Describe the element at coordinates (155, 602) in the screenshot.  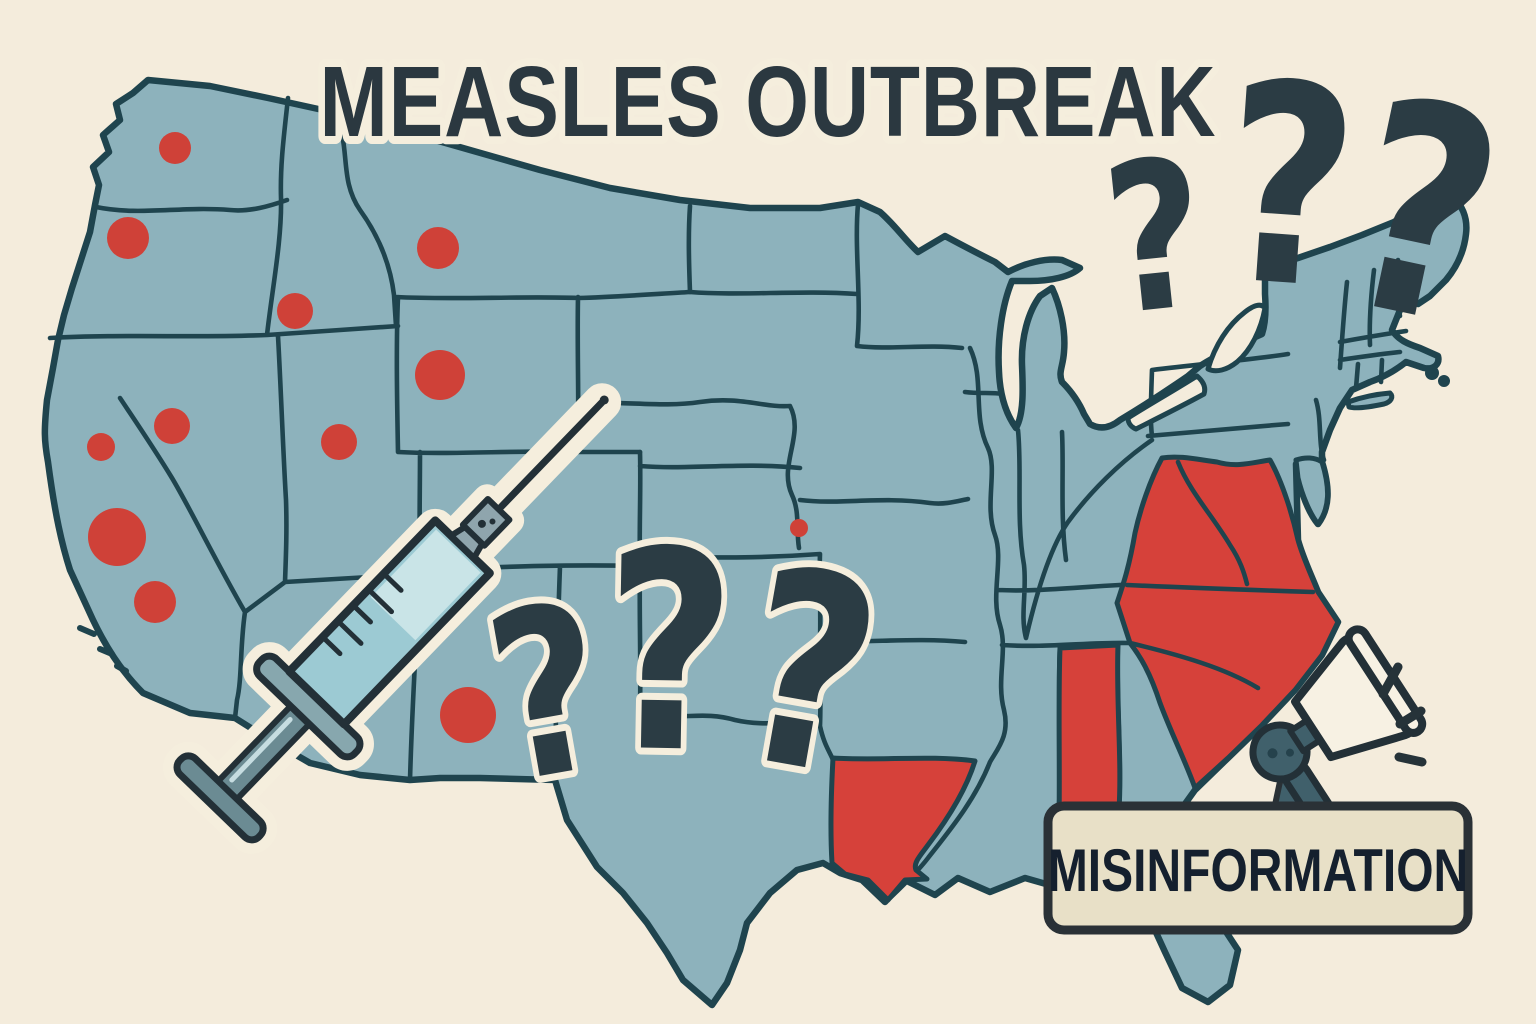
I see `measles-case-dot-california-south` at that location.